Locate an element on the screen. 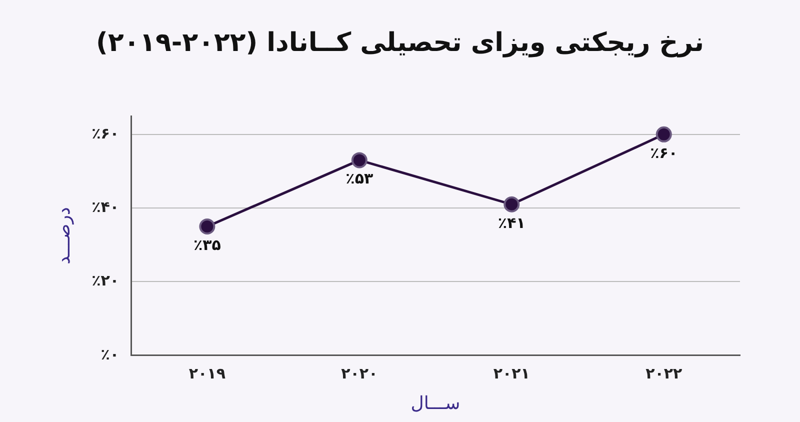 The image size is (800, 422). x-tick-label: ۲۰۲۱ is located at coordinates (511, 373).